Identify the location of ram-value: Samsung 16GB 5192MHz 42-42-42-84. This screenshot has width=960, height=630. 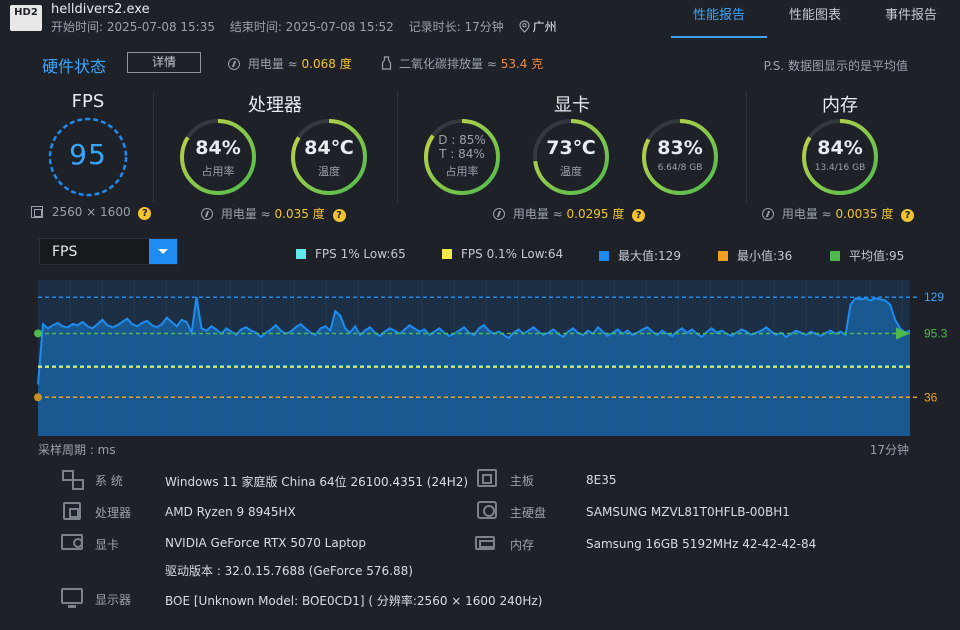
(701, 544).